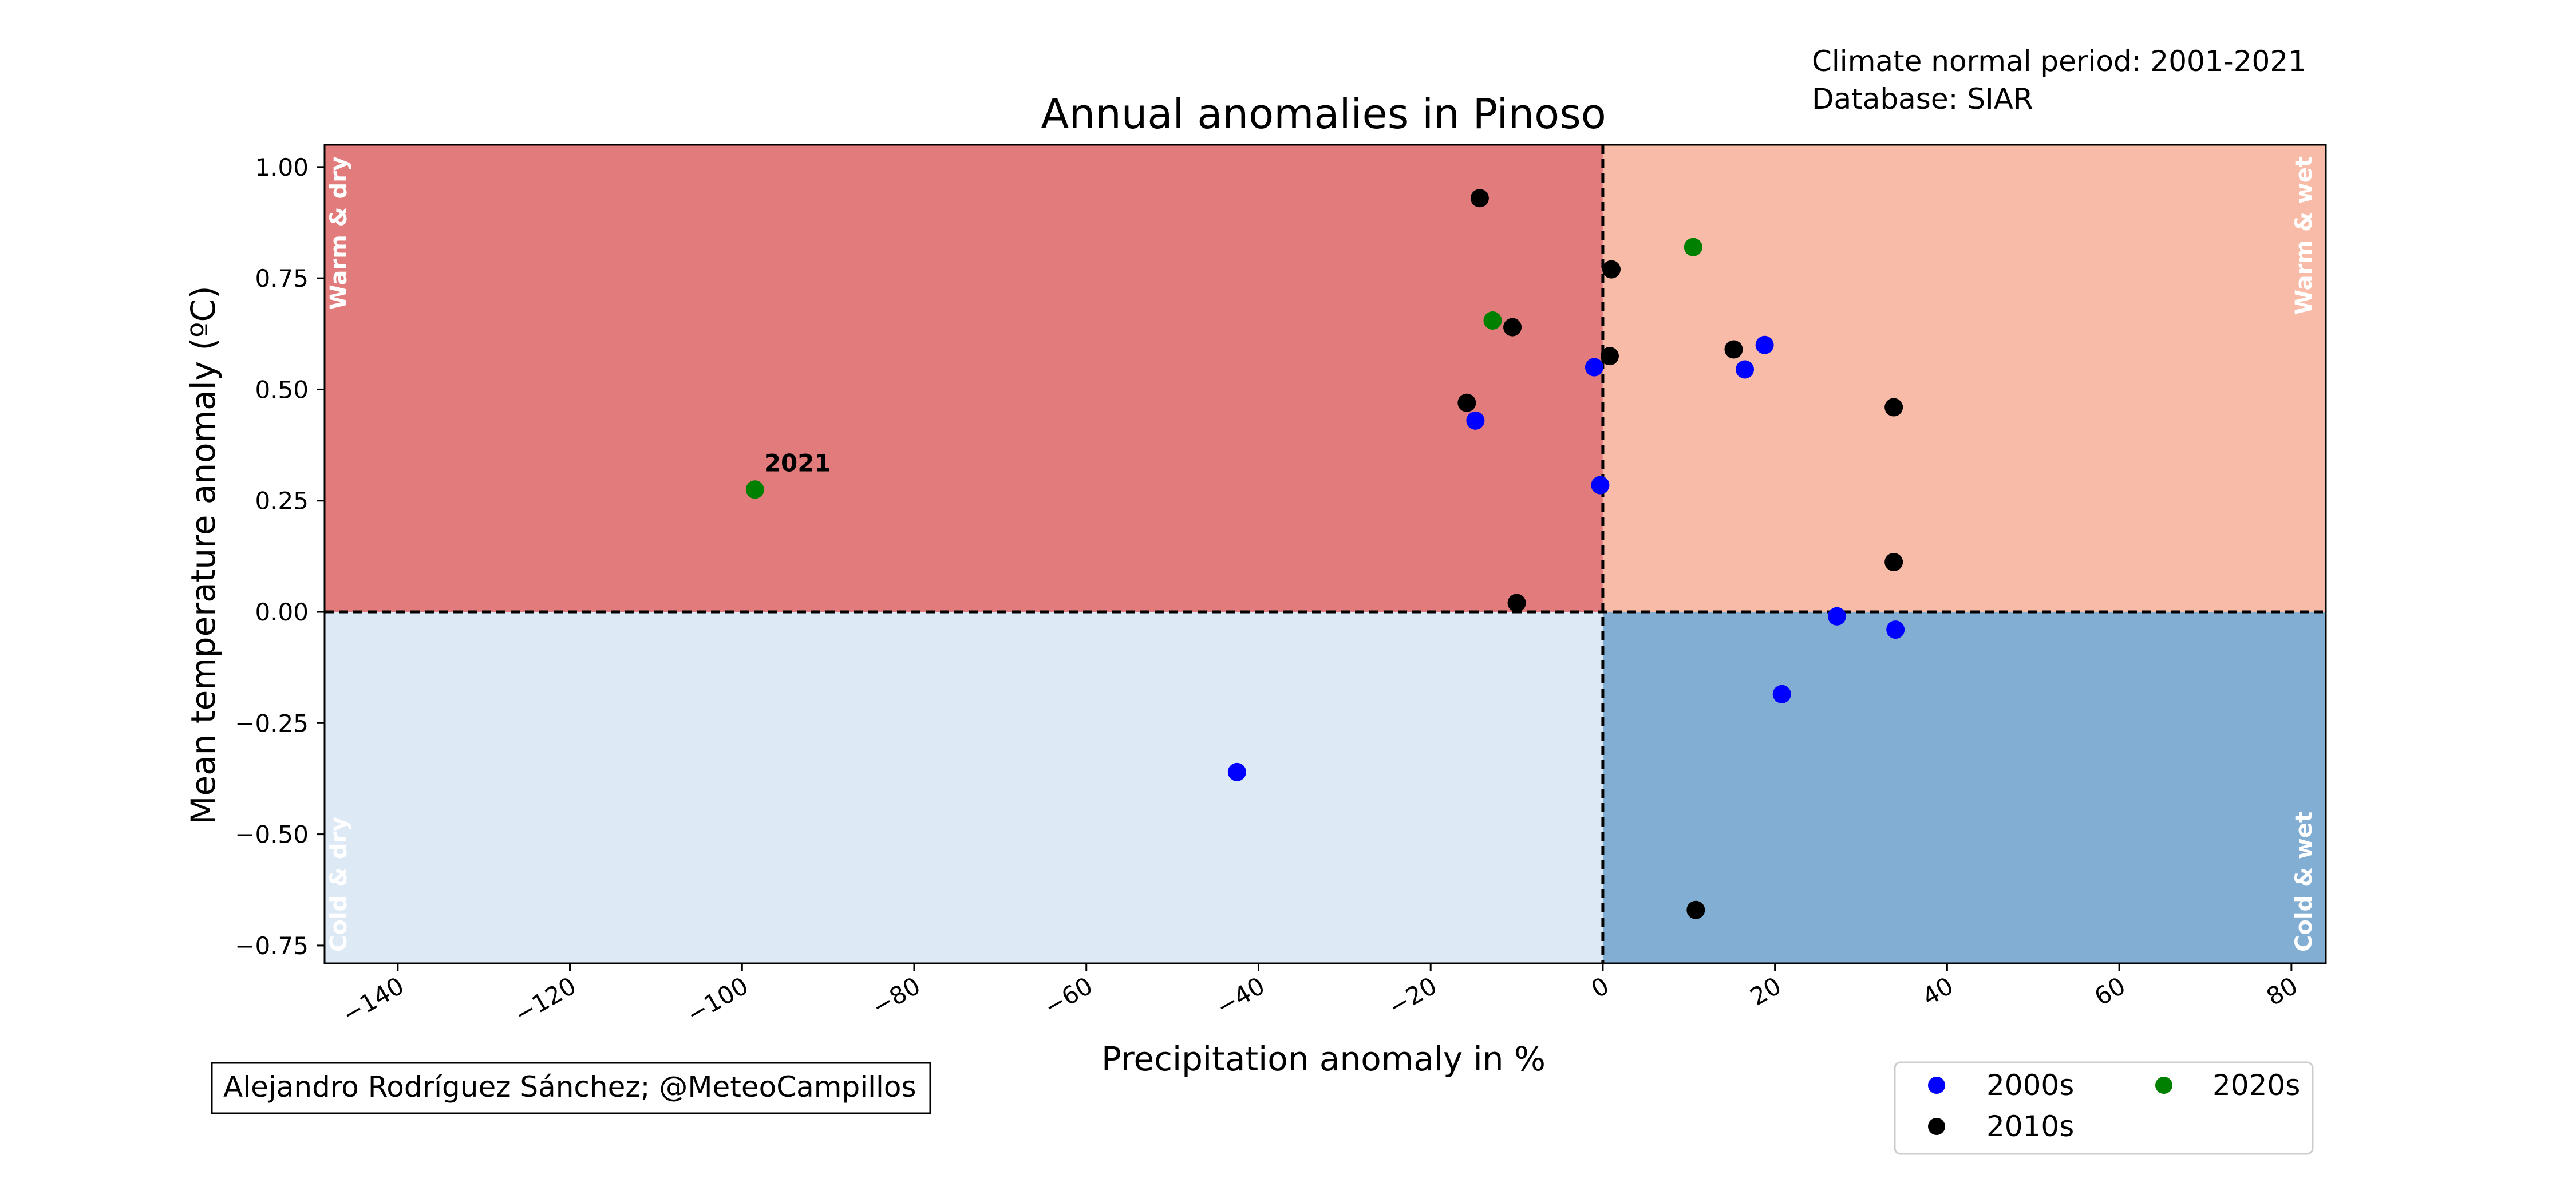 The width and height of the screenshot is (2576, 1202). I want to click on x-axis-label: Precipitation anomaly in %, so click(1323, 1059).